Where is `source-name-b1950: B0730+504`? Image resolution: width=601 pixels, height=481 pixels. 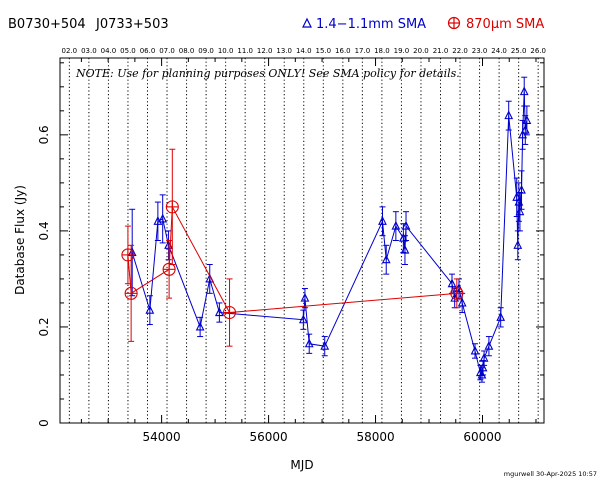 source-name-b1950: B0730+504 is located at coordinates (47, 24).